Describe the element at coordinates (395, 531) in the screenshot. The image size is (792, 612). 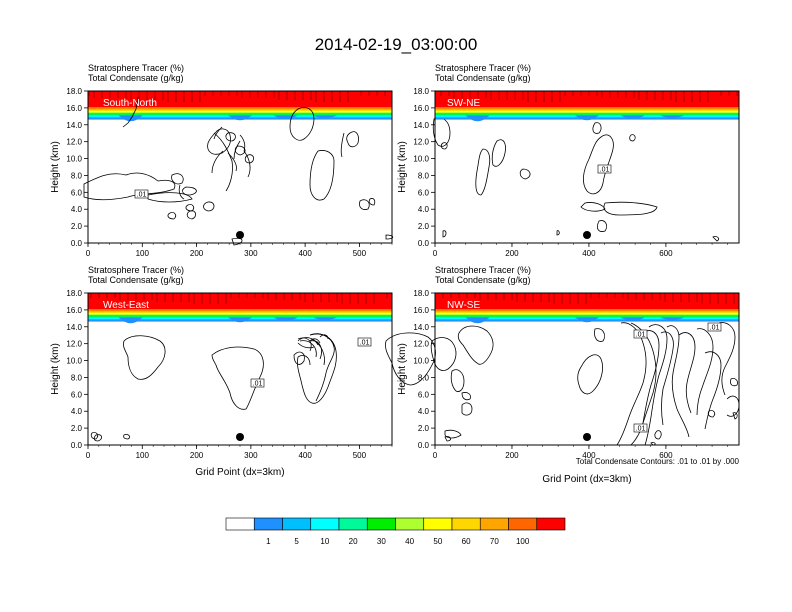
I see `colorbar: 1 5 10 20 30 40 50 60 70 100` at that location.